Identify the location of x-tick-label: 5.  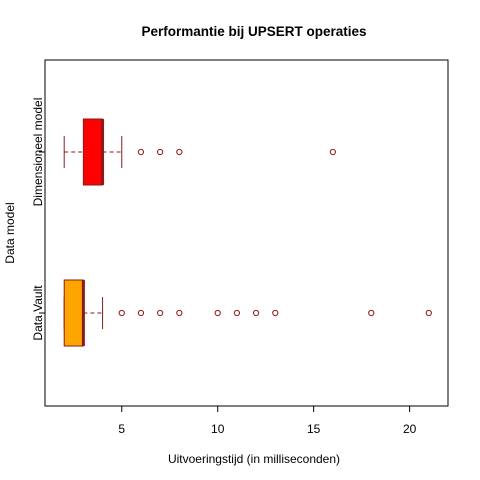
(121, 429).